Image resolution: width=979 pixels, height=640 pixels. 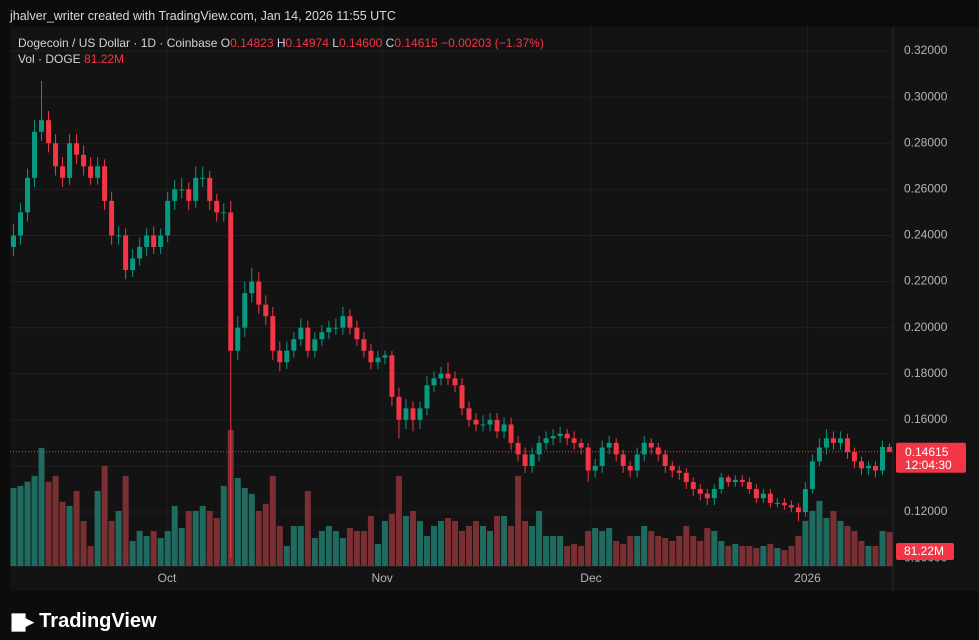 I want to click on y-tick-label: 0.22000, so click(x=926, y=281).